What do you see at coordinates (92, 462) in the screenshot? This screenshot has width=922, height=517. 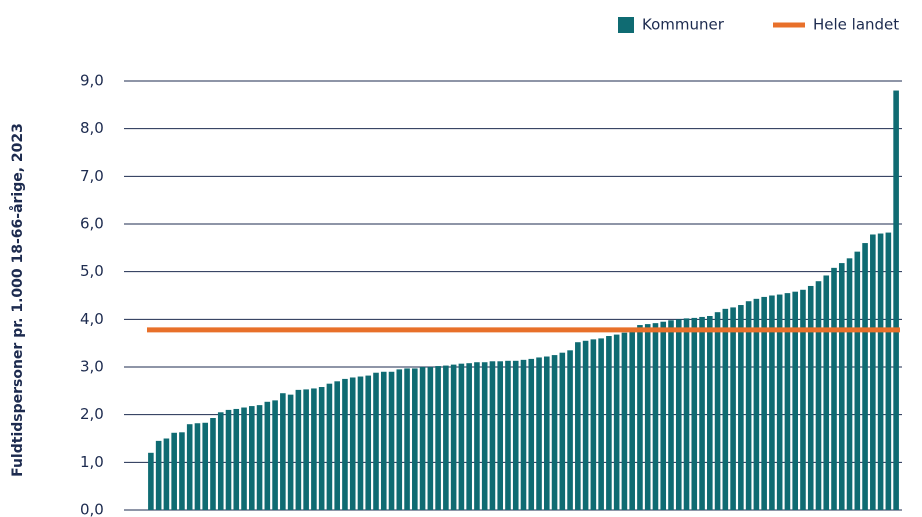 I see `y-tick-label: 1,0` at bounding box center [92, 462].